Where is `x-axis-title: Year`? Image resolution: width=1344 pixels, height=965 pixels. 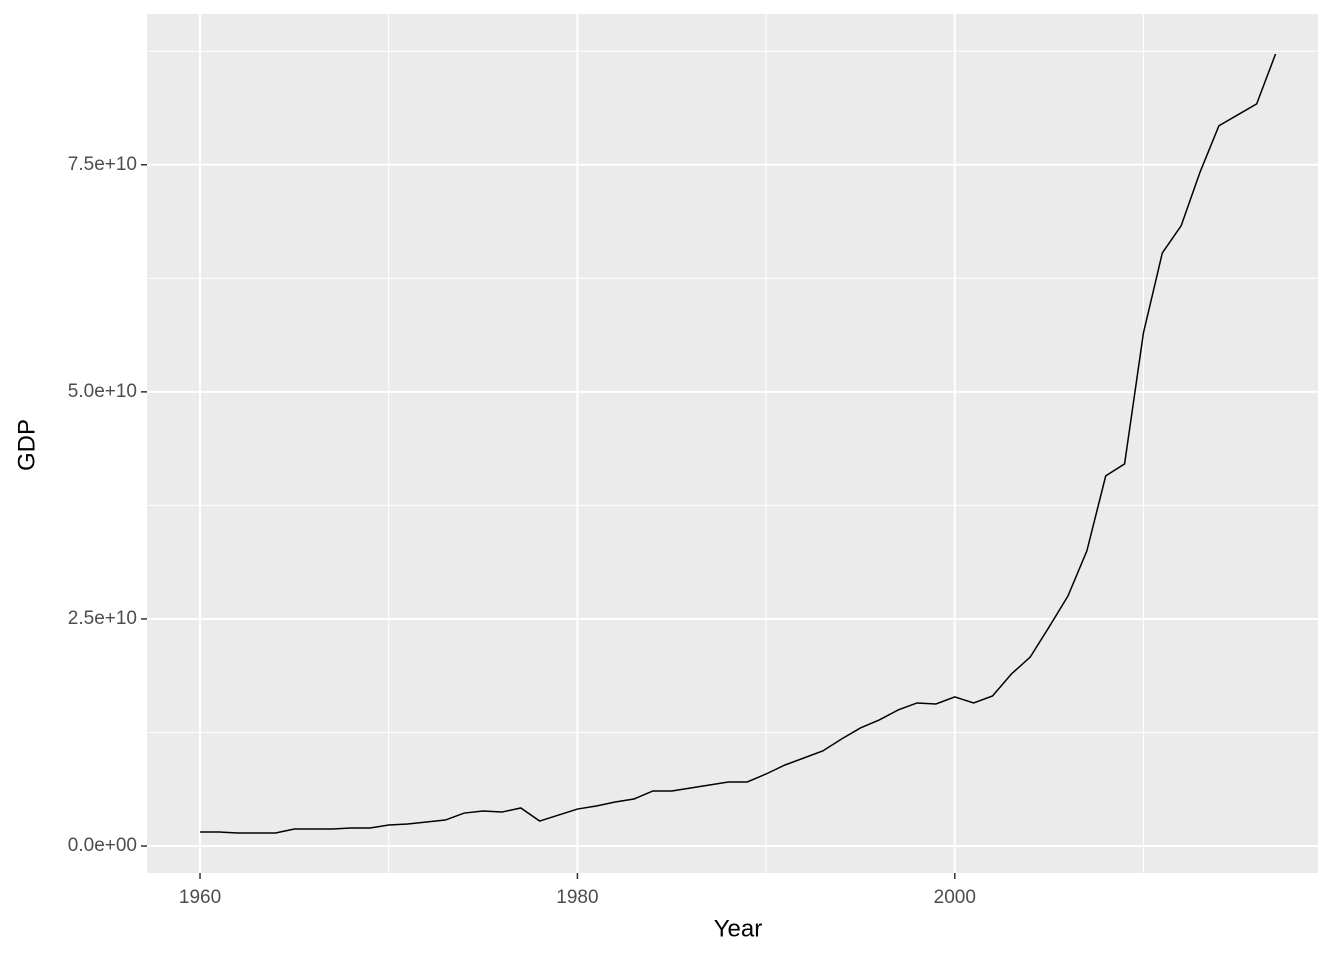 x-axis-title: Year is located at coordinates (738, 928).